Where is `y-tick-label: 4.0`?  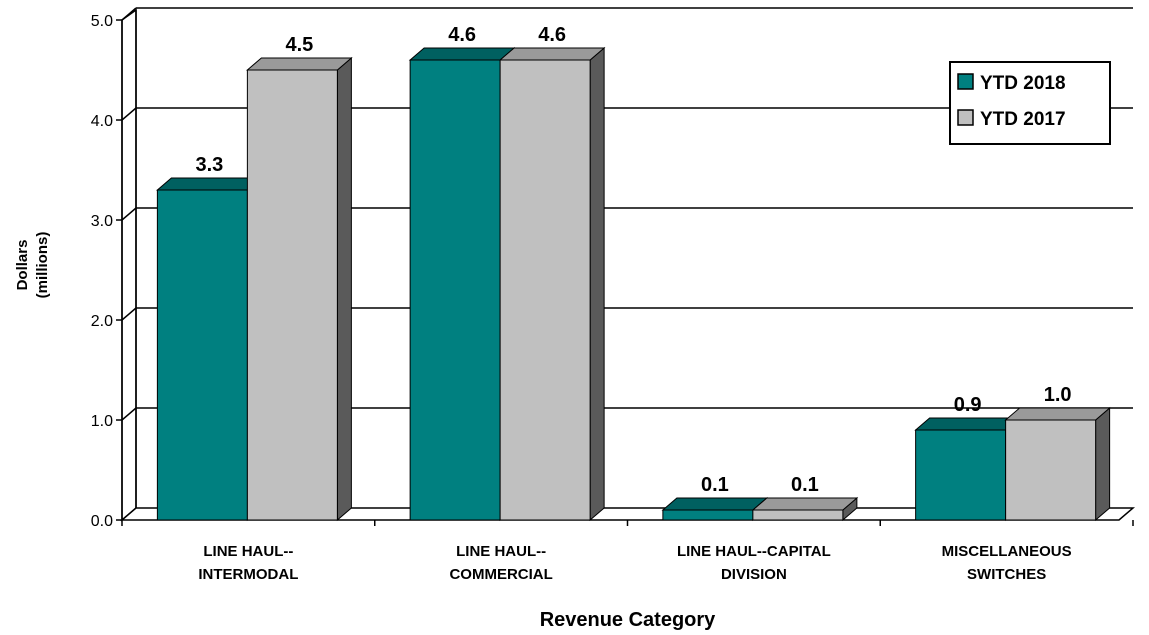
y-tick-label: 4.0 is located at coordinates (102, 121).